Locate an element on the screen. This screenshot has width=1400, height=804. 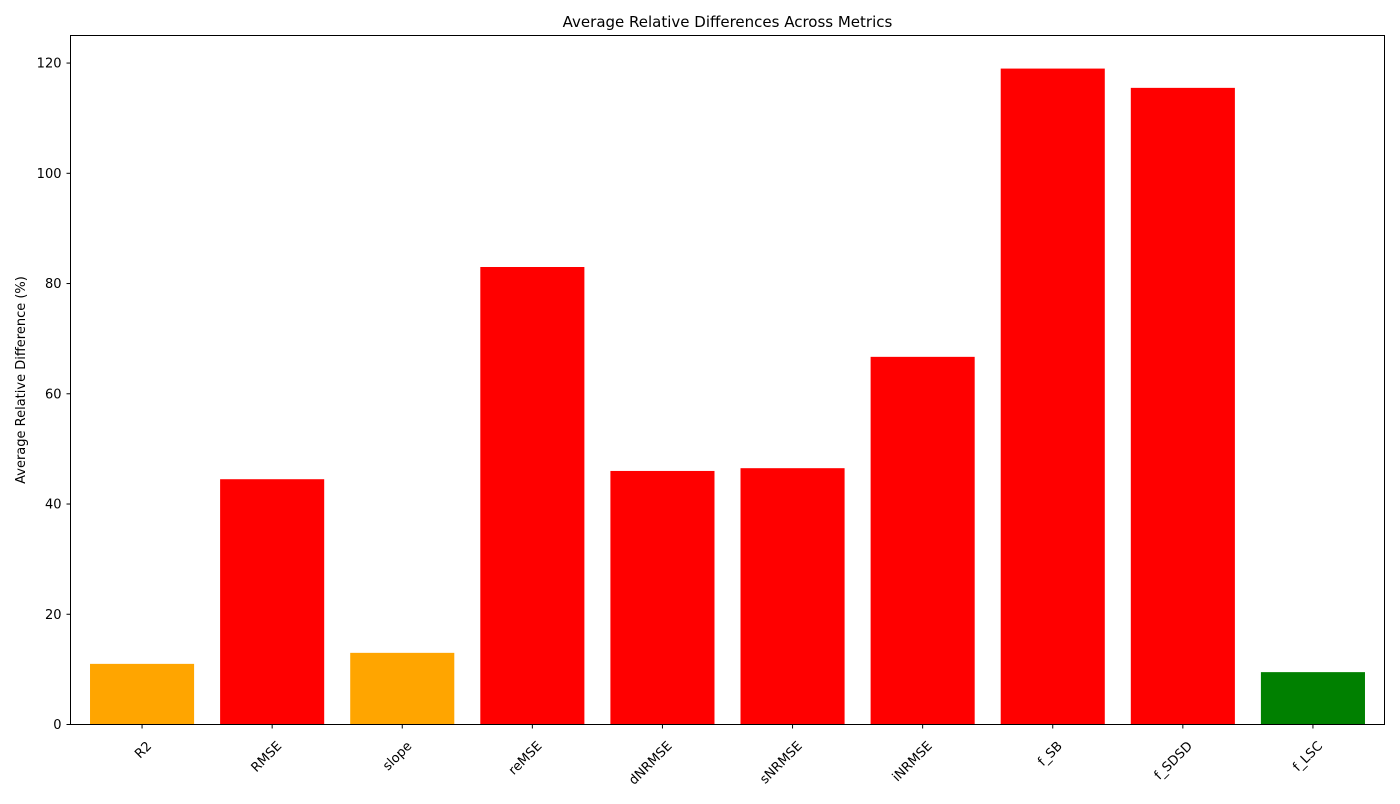
bar-f-lsc is located at coordinates (1312, 698).